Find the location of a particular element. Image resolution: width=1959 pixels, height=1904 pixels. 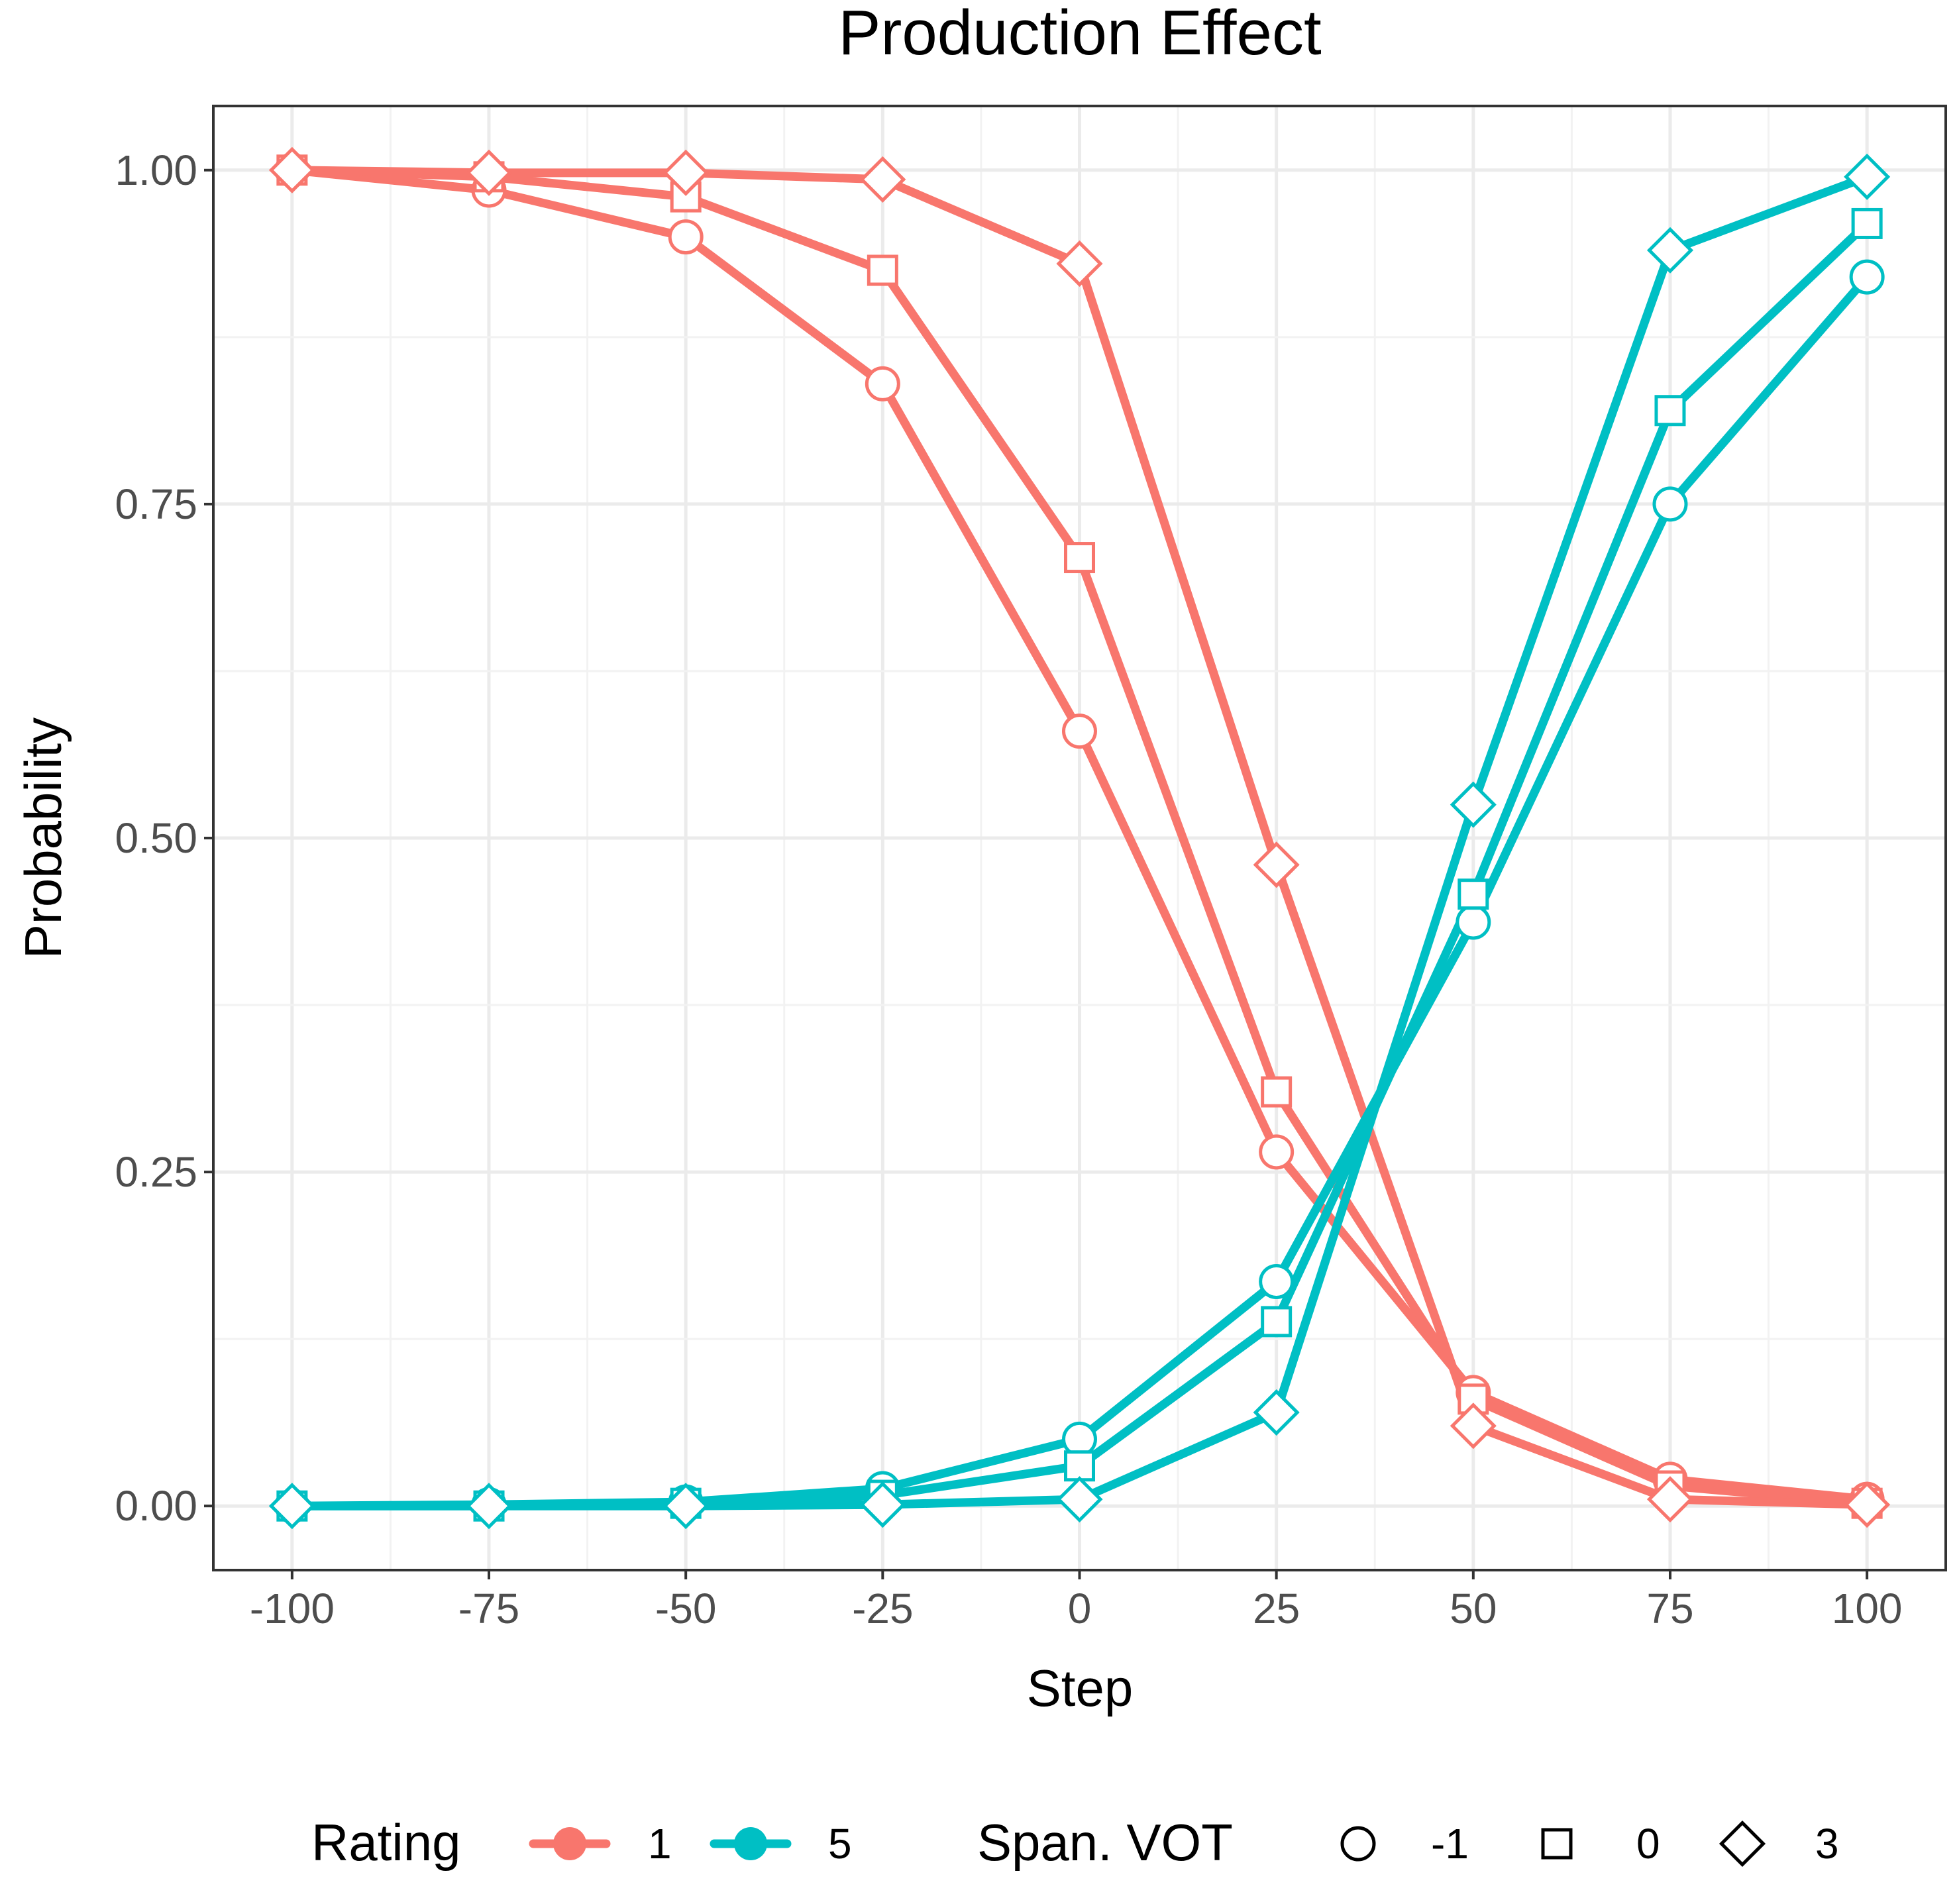

point-rating-5-vot-3-step--50 is located at coordinates (686, 1506).